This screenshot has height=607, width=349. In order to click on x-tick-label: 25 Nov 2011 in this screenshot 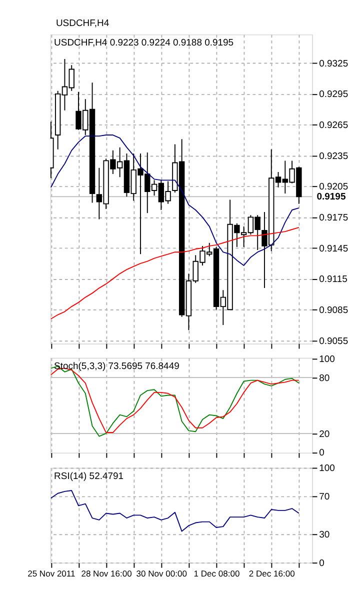, I will do `click(52, 573)`.